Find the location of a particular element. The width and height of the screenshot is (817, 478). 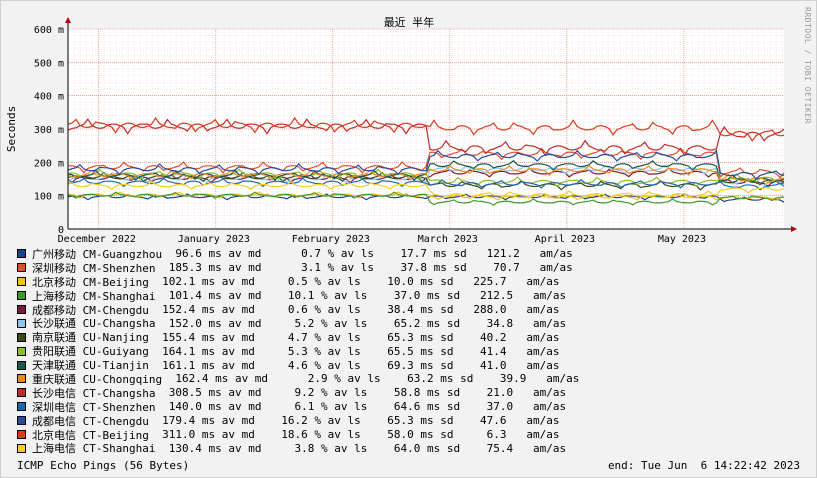

legend-series-name: 深圳电信 CT-Shenzhen is located at coordinates (94, 407).